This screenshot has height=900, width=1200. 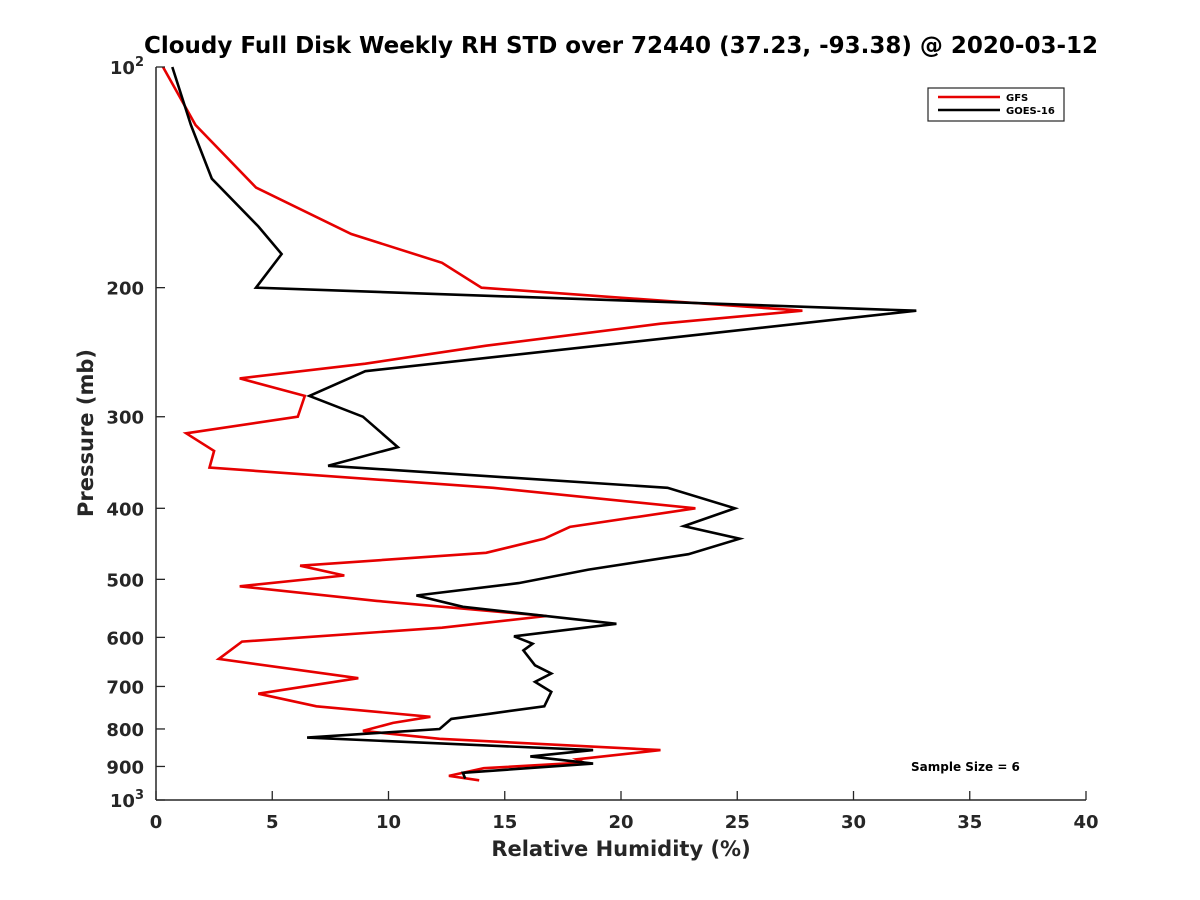 I want to click on y-tick-label: 600, so click(x=125, y=638).